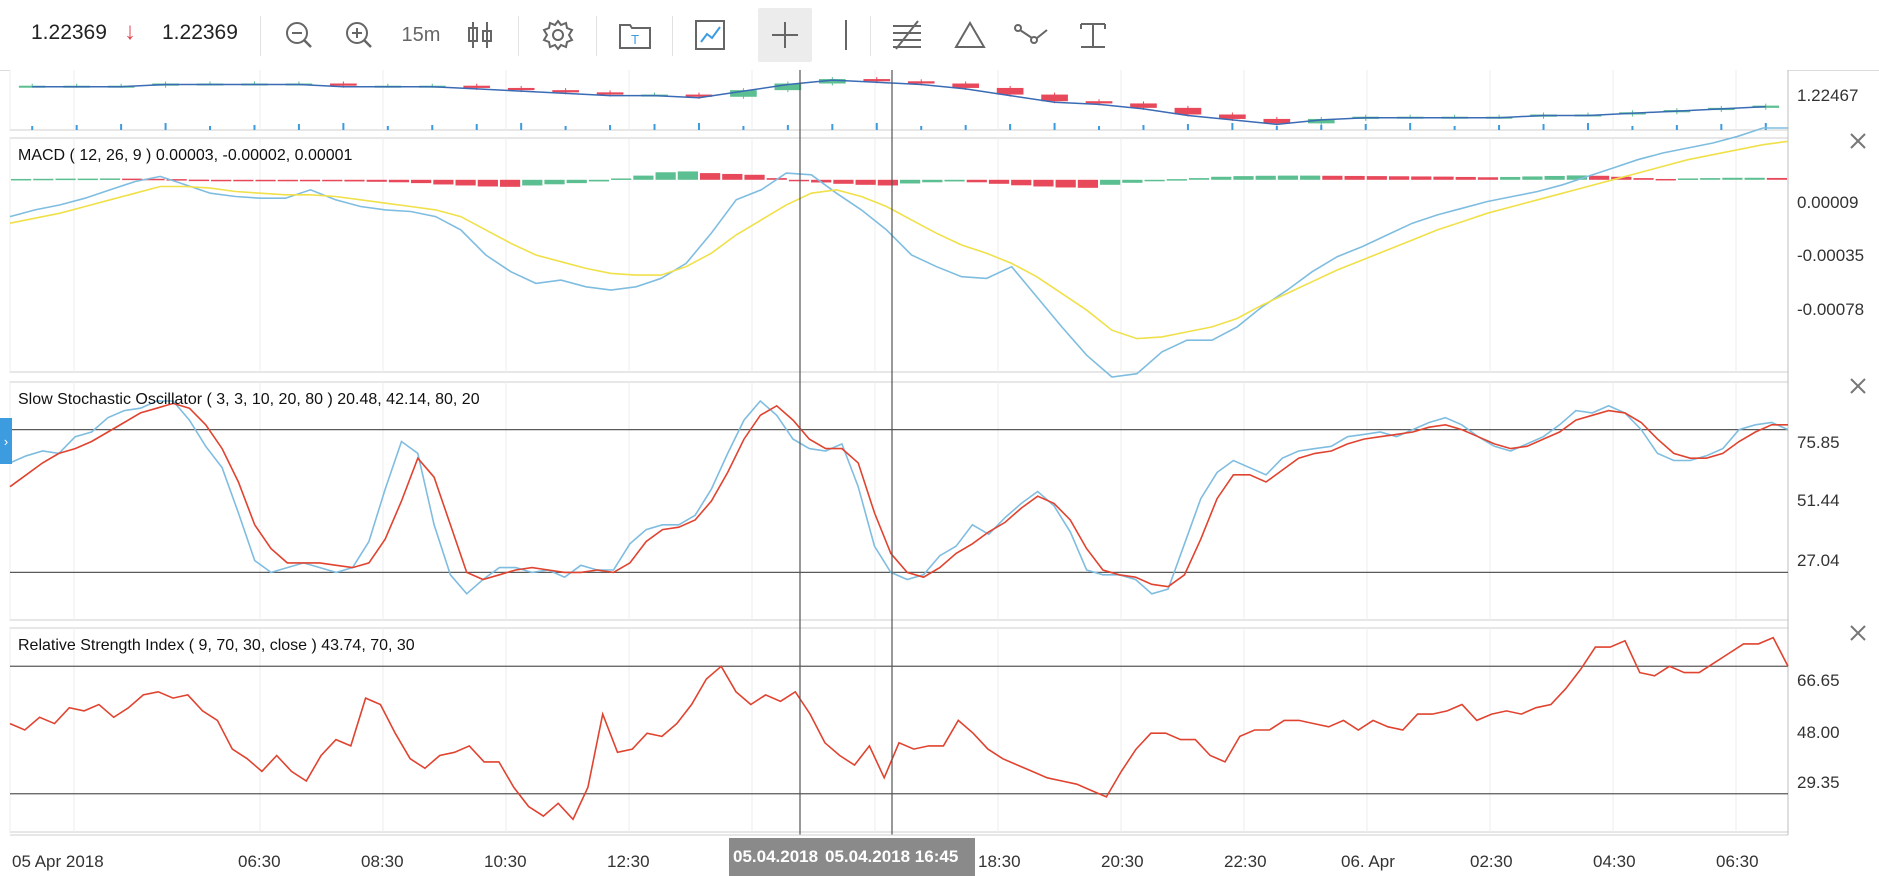 This screenshot has height=876, width=1879. I want to click on time-axis-label: 08:30, so click(382, 861).